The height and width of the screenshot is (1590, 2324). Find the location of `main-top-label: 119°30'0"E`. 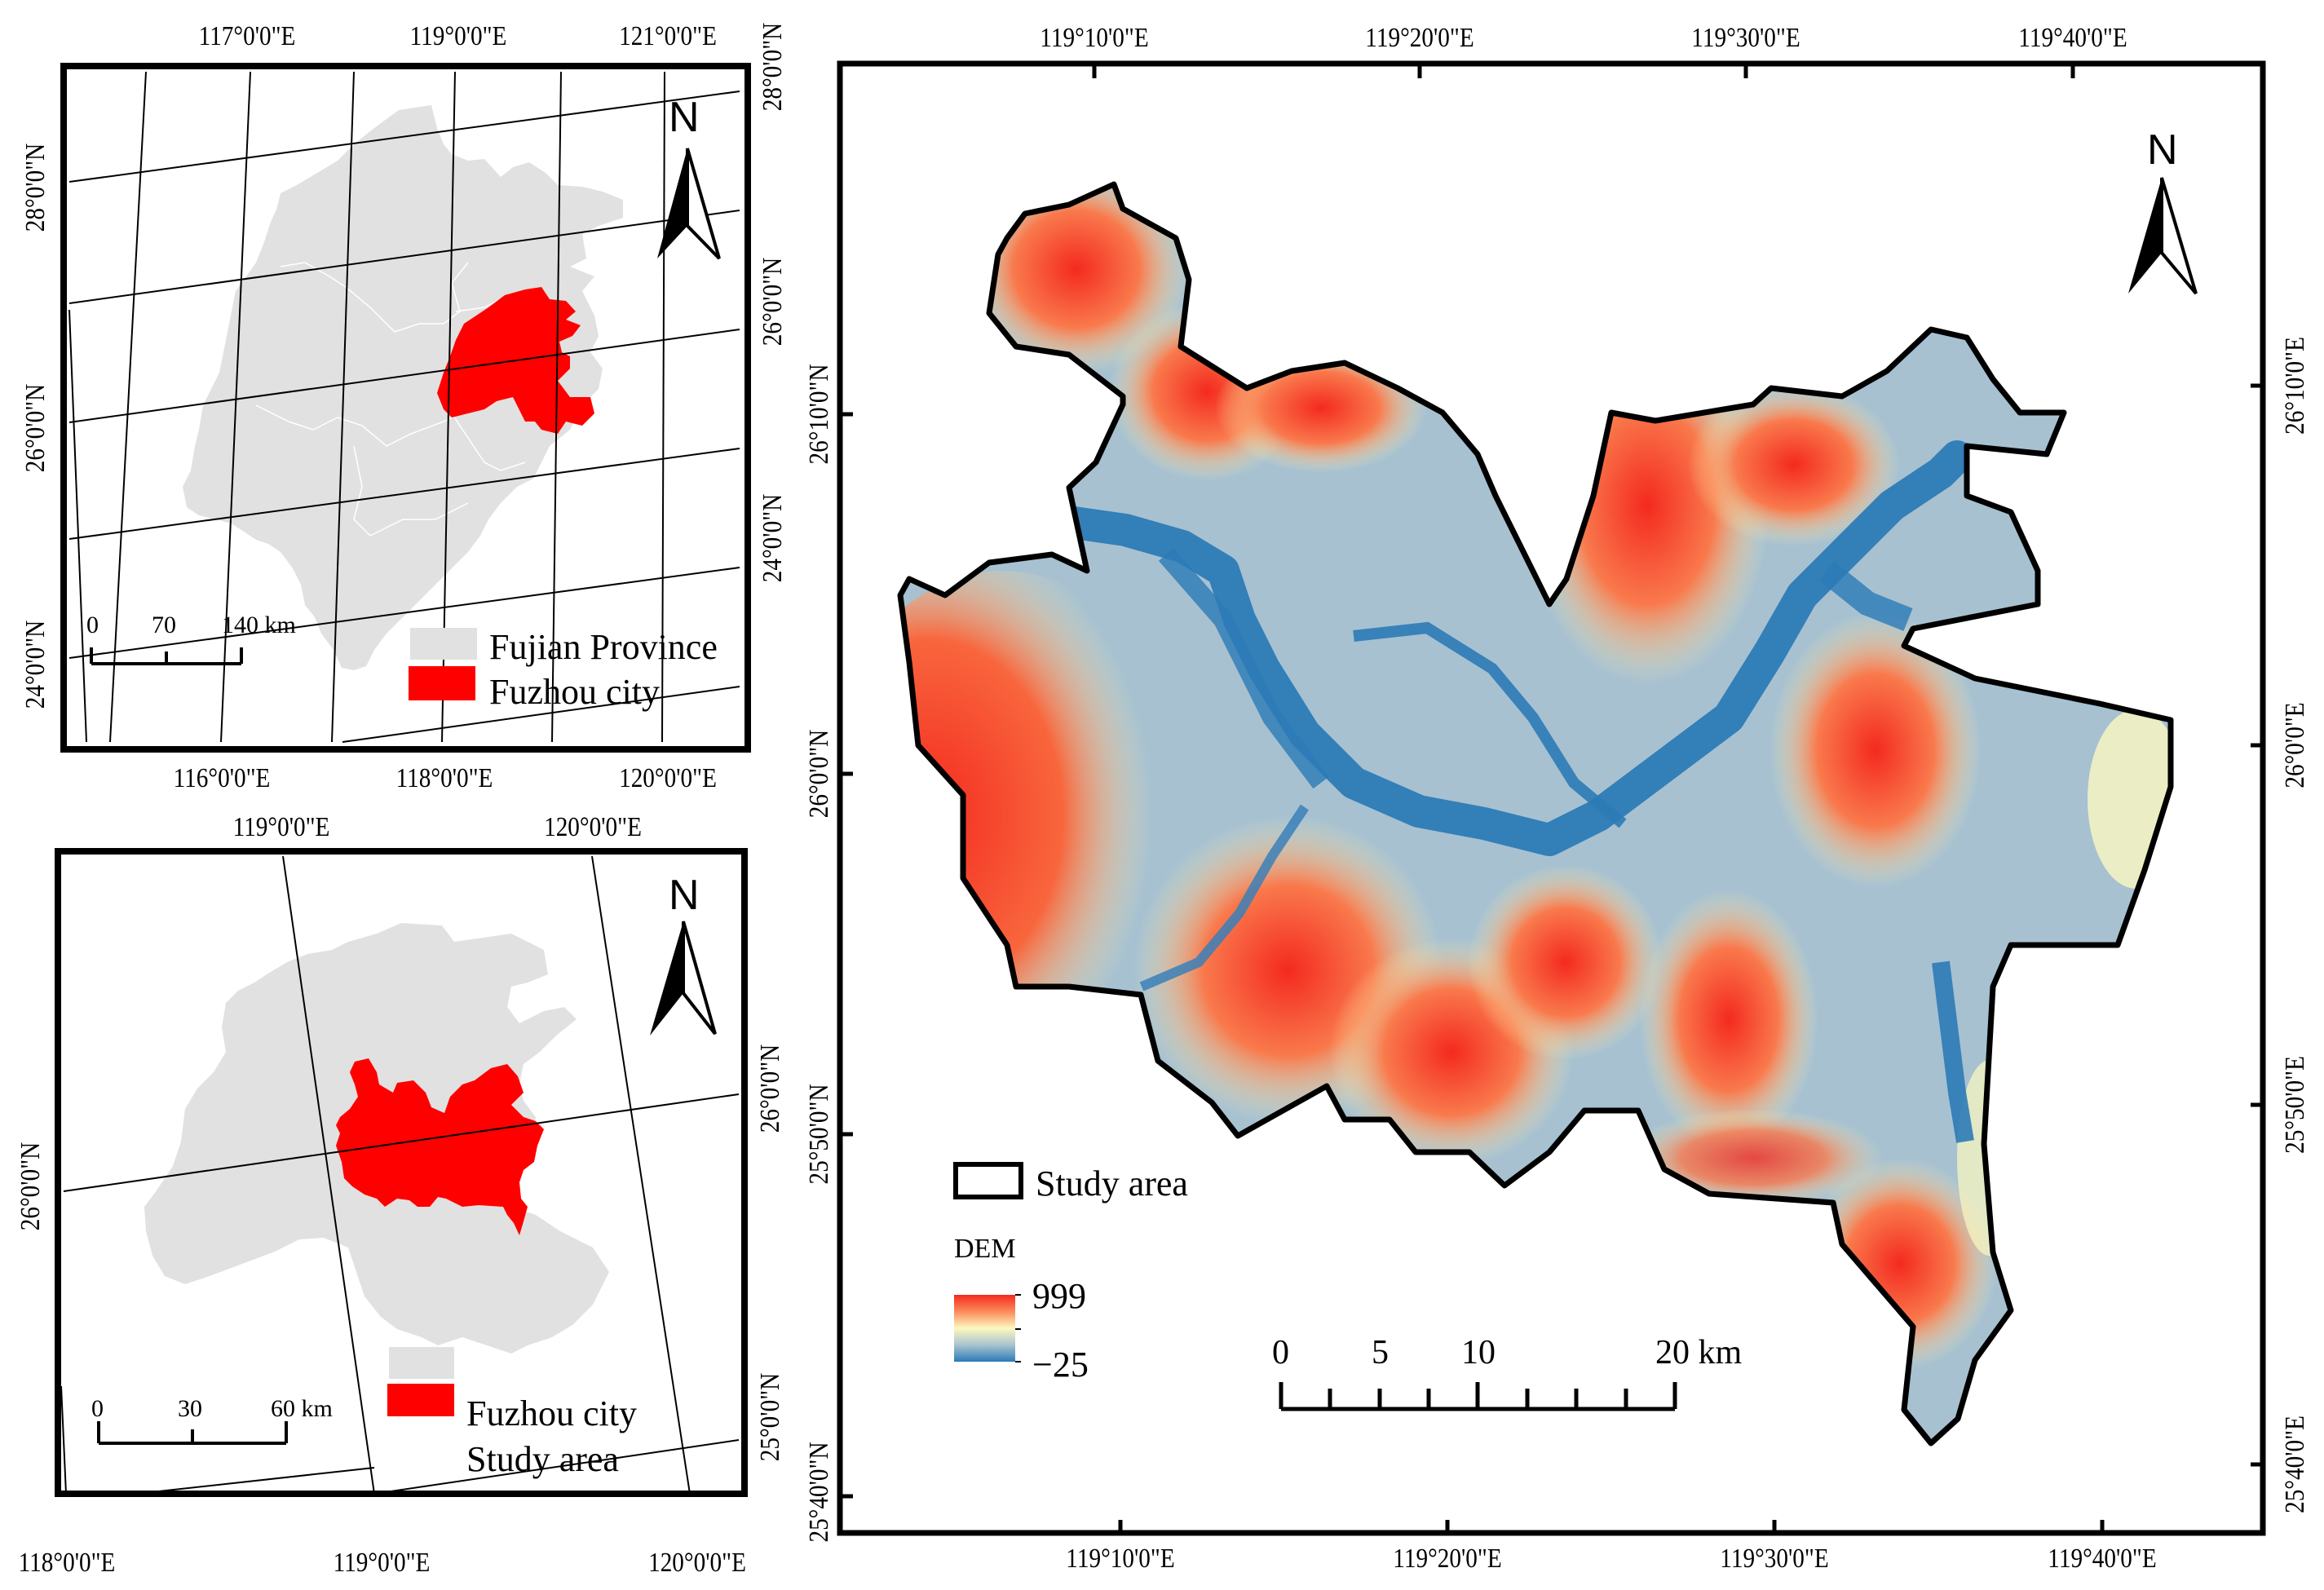

main-top-label: 119°30'0"E is located at coordinates (1746, 38).